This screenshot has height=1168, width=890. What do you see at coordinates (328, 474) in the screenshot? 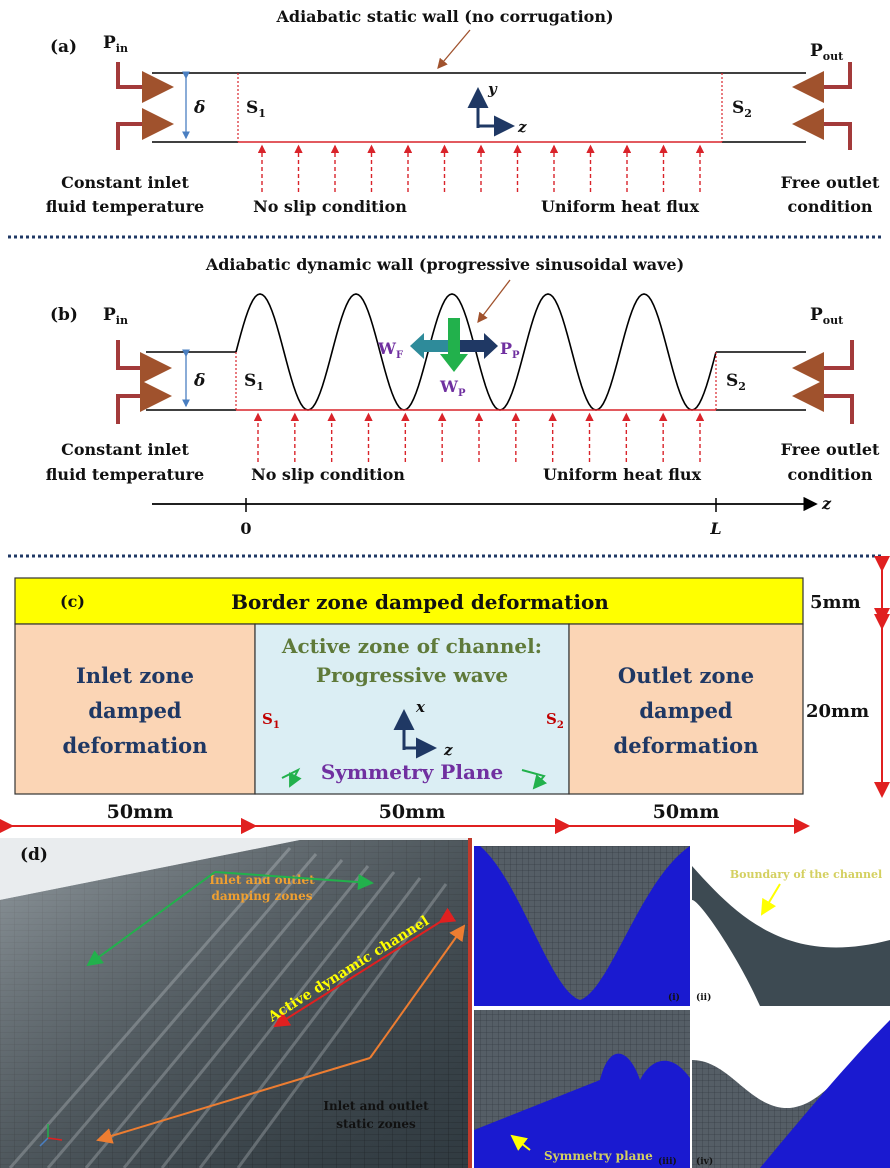
I see `no-slip-label-b: No slip condition` at bounding box center [328, 474].